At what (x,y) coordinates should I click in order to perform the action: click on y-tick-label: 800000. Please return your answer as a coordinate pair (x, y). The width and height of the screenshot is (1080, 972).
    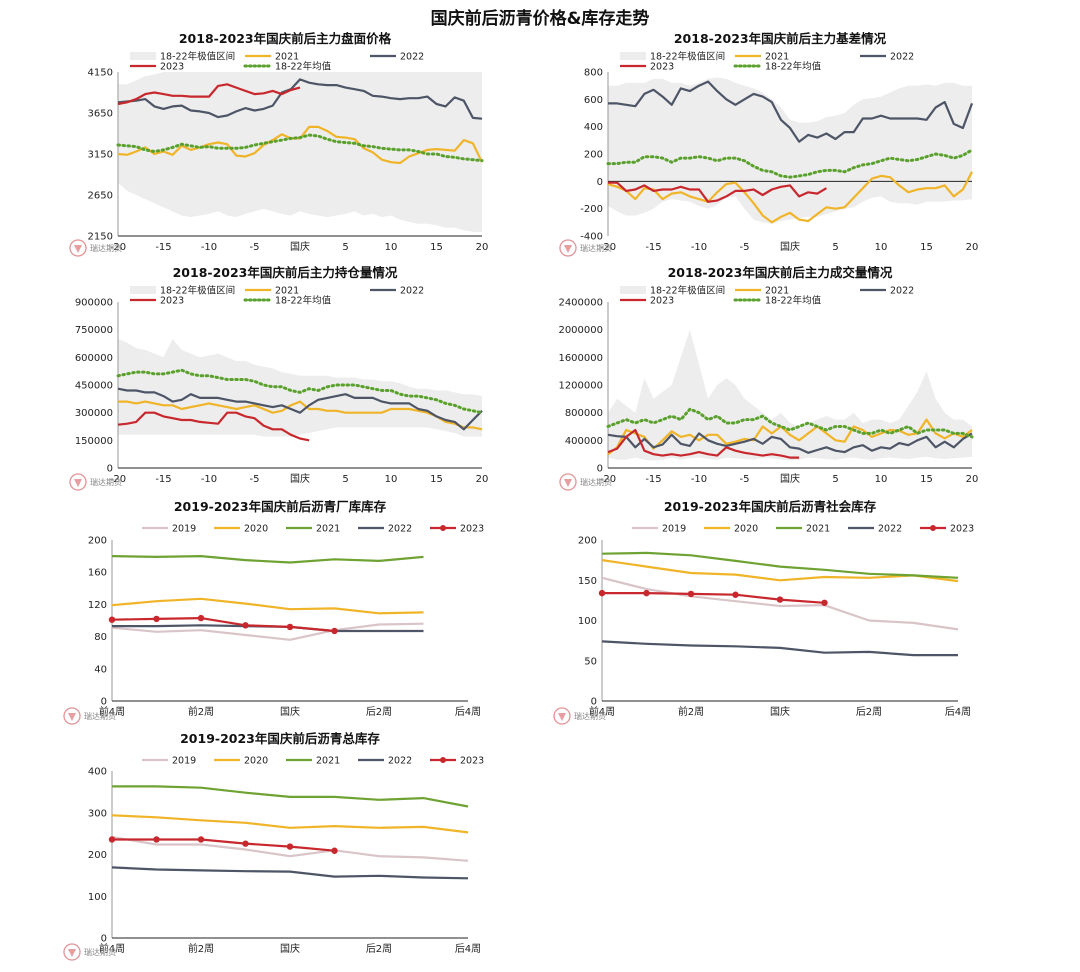
    Looking at the image, I should click on (584, 413).